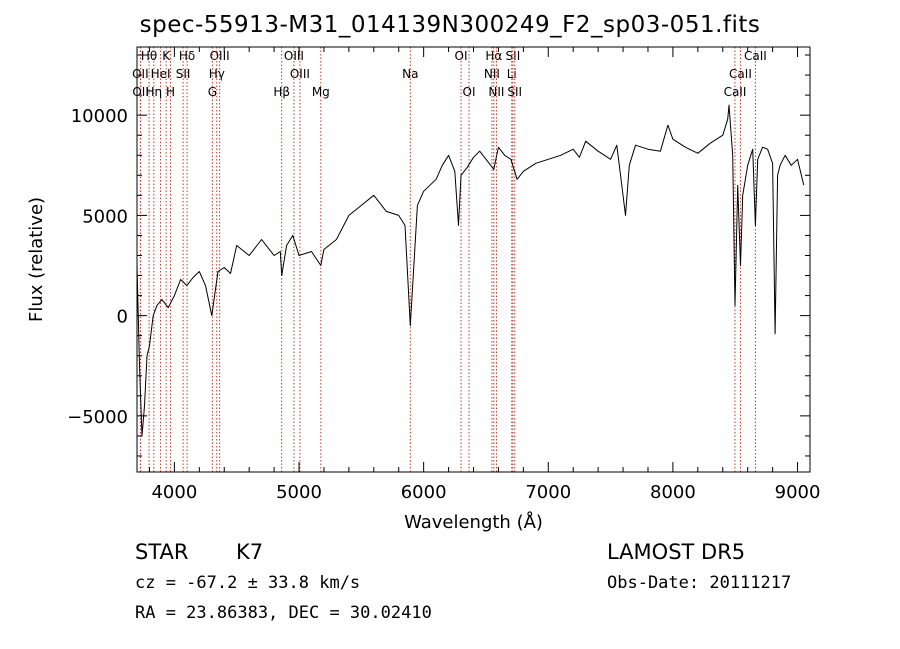 The image size is (900, 649). What do you see at coordinates (99, 116) in the screenshot?
I see `y-tick-label: 10000` at bounding box center [99, 116].